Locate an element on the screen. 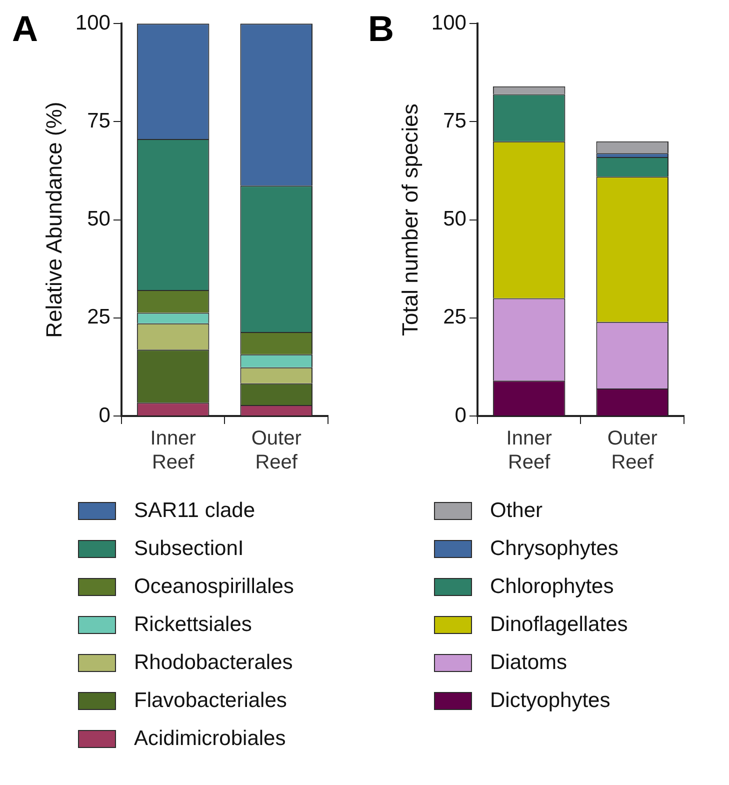 The width and height of the screenshot is (729, 785). text: A is located at coordinates (25, 29).